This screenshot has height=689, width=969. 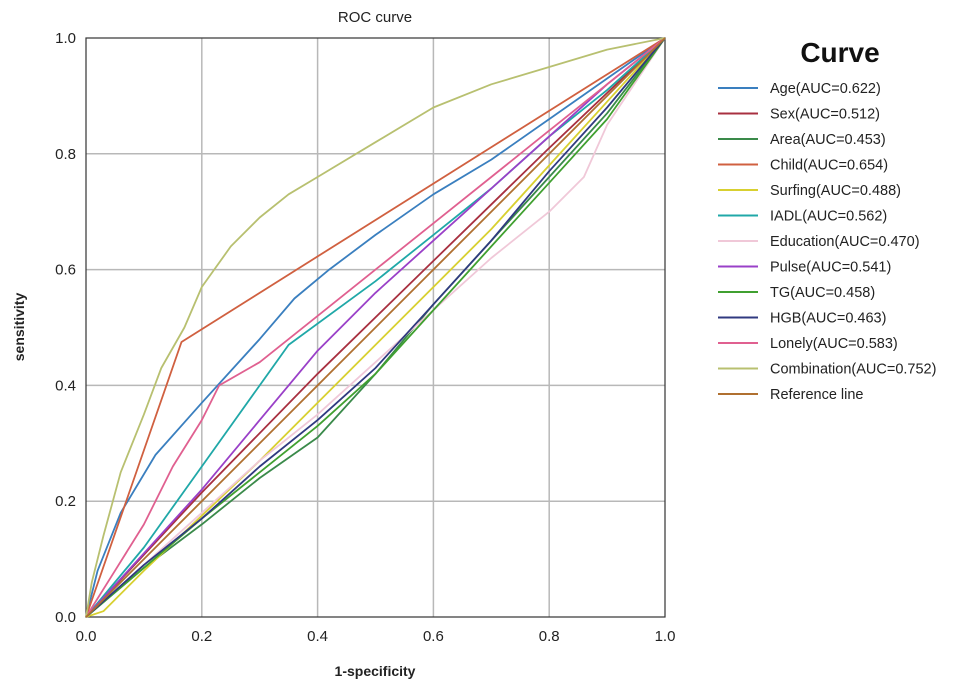 I want to click on legend-label: Area(AUC=0.453), so click(x=828, y=140).